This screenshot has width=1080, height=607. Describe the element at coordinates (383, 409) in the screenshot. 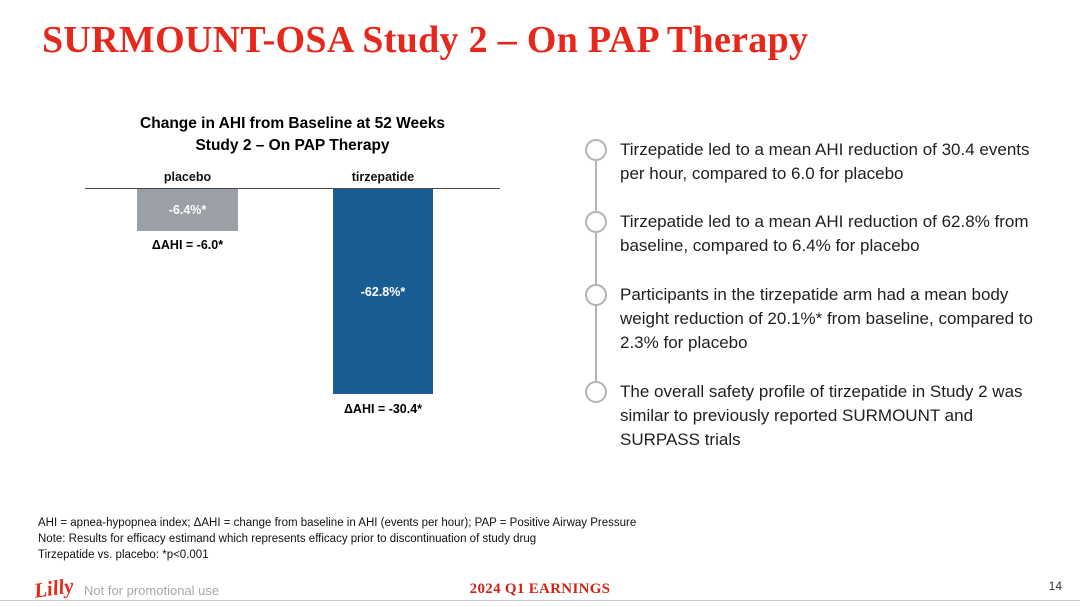

I see `delta-ahi-tirzepatide-annotation: ΔAHI = -30.4*` at that location.